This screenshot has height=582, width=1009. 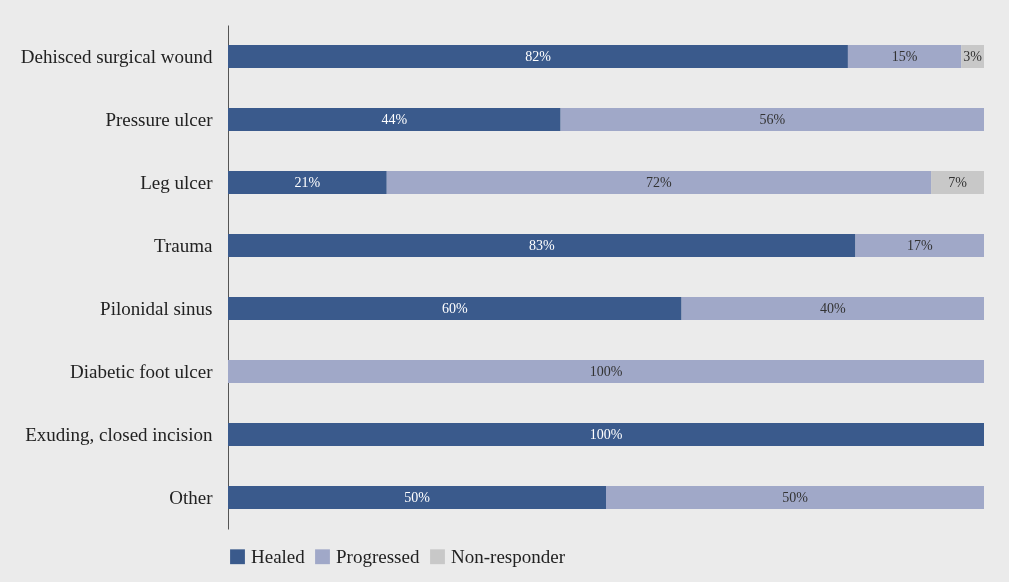 I want to click on data-label: 21%, so click(x=307, y=182).